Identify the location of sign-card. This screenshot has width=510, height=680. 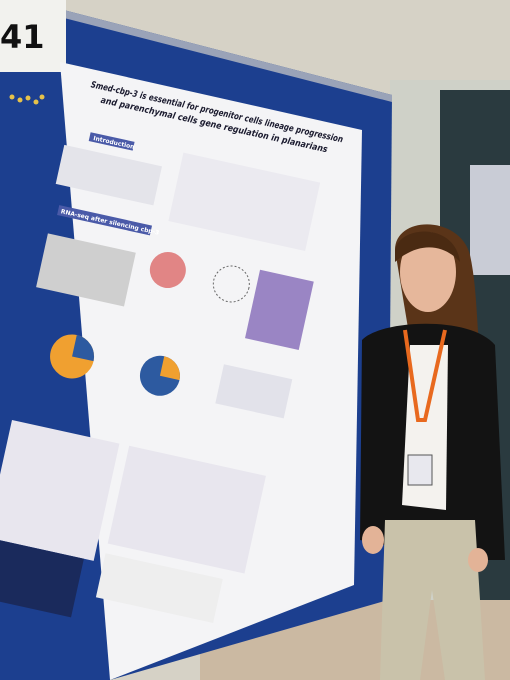
(33, 36).